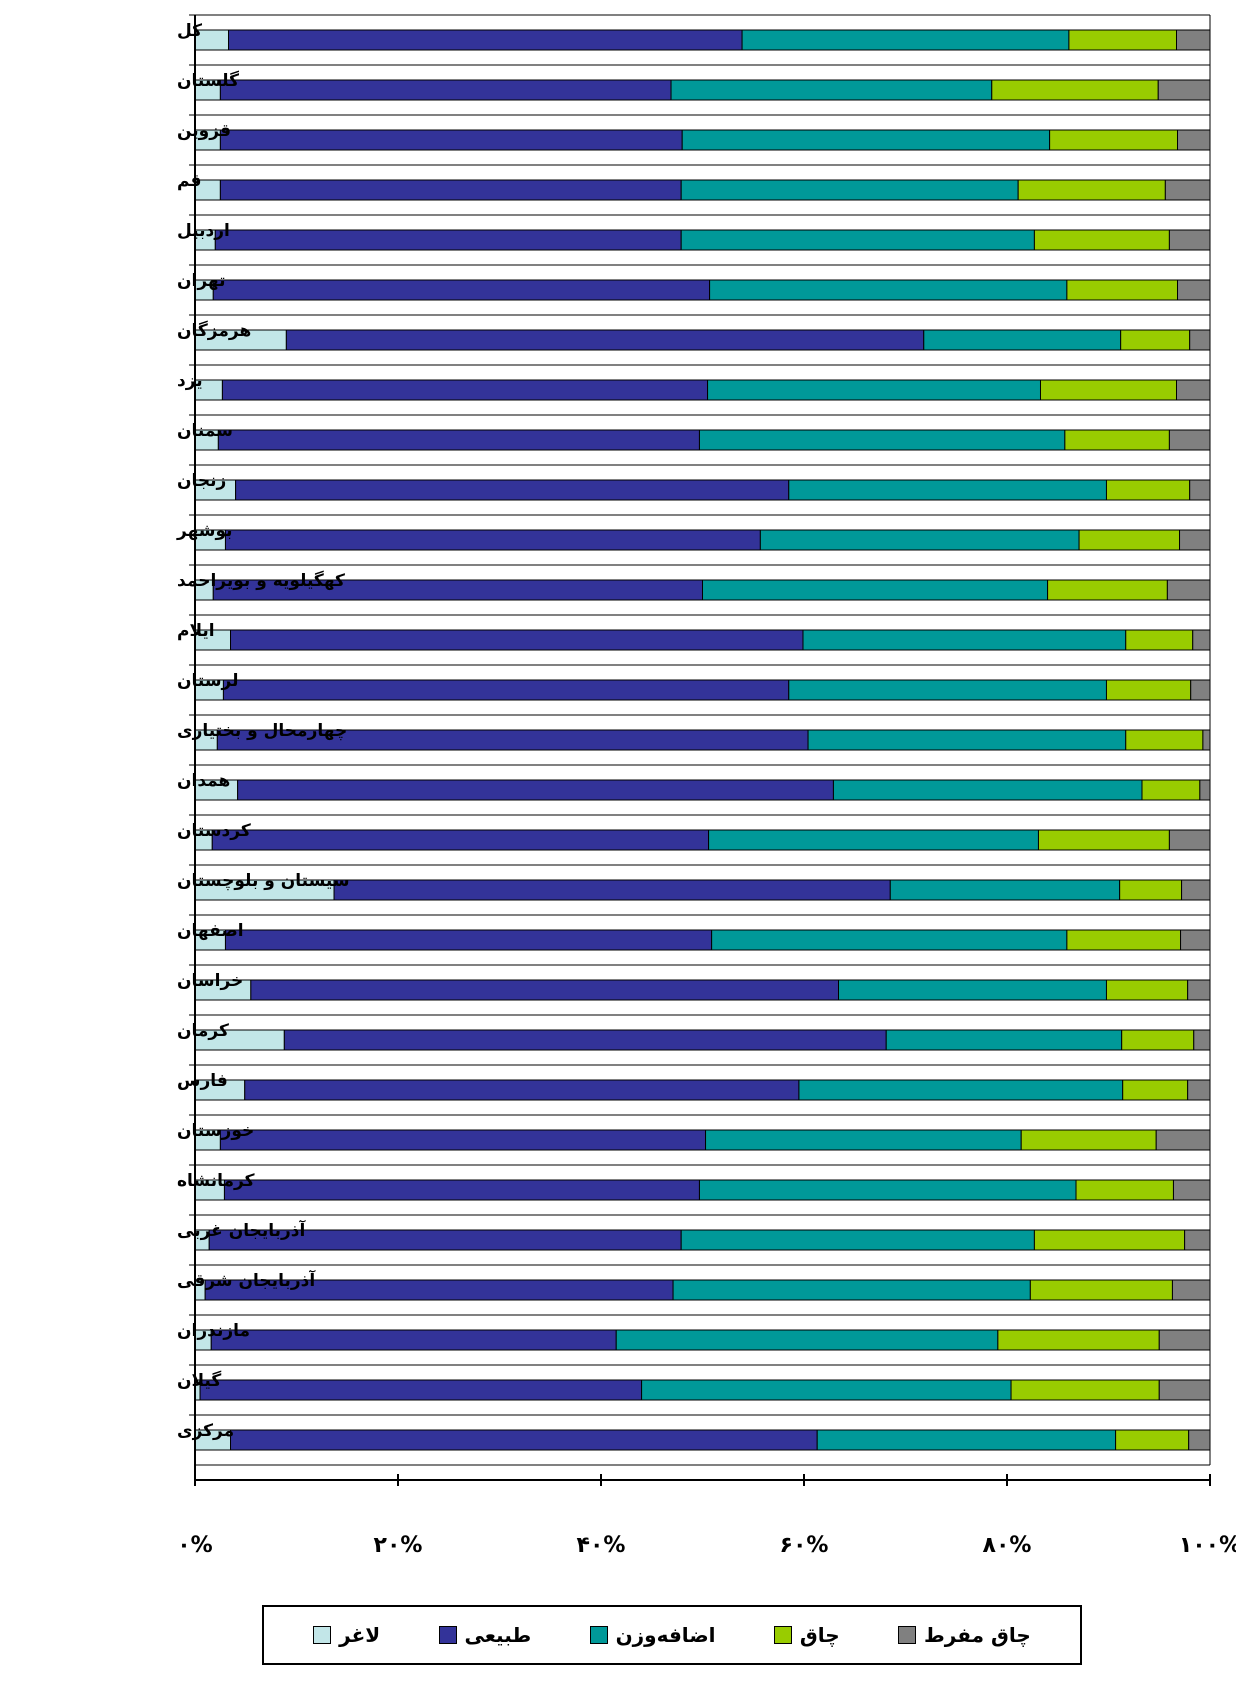 The height and width of the screenshot is (1682, 1236). I want to click on category-label: گلستان, so click(208, 80).